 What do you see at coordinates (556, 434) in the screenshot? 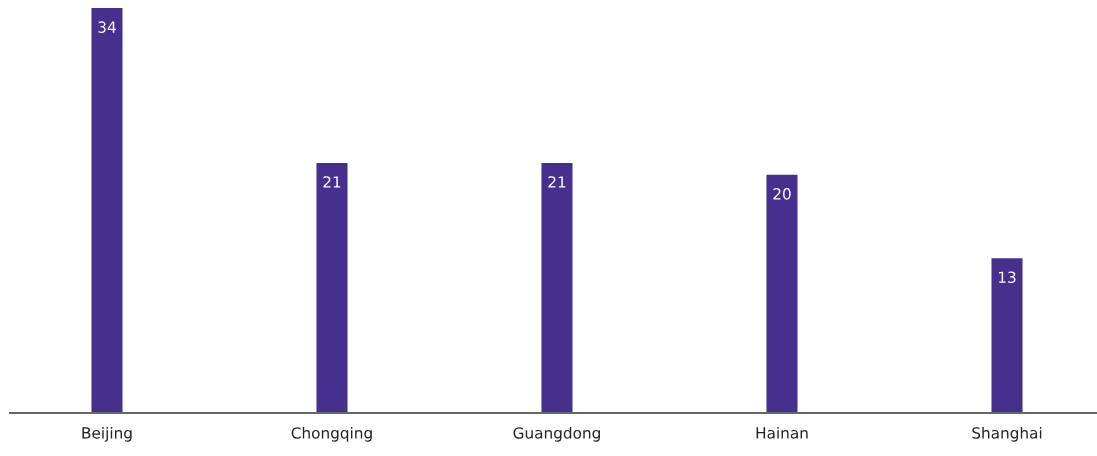
I see `x-tick-label: Guangdong` at bounding box center [556, 434].